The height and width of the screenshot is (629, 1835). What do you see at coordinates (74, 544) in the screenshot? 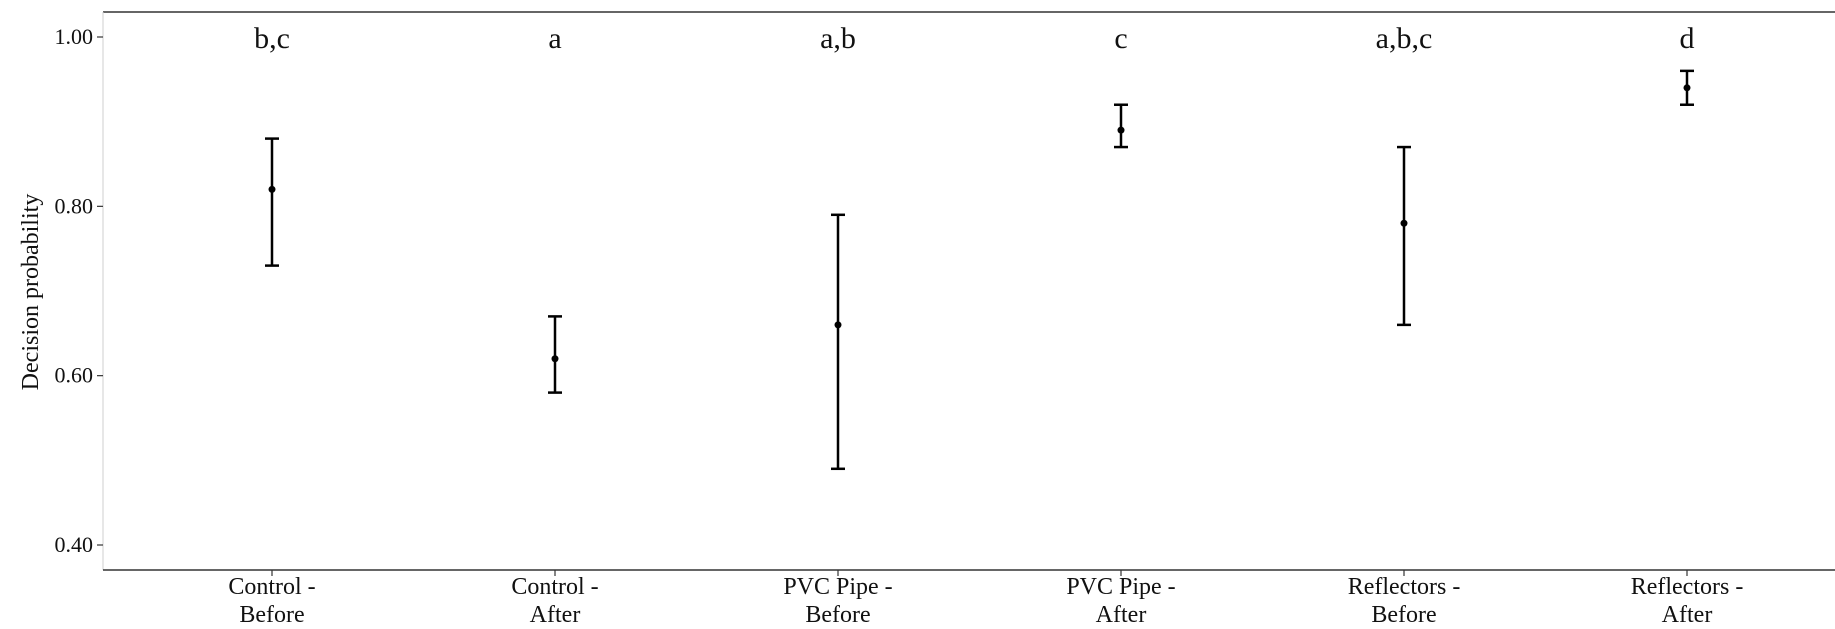
I see `y-tick-label: 0.40` at bounding box center [74, 544].